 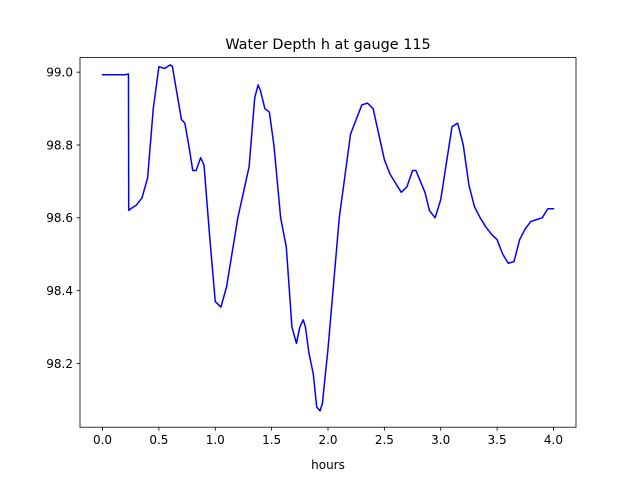 I want to click on x-tick-label: 3.5, so click(x=497, y=440).